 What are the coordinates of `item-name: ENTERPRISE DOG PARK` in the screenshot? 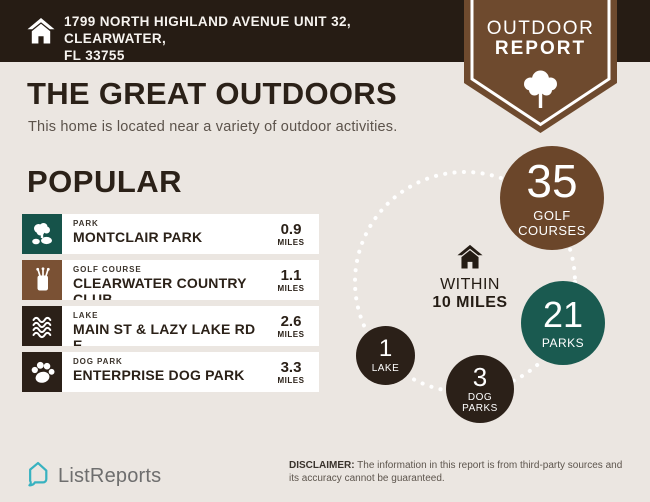 It's located at (159, 375).